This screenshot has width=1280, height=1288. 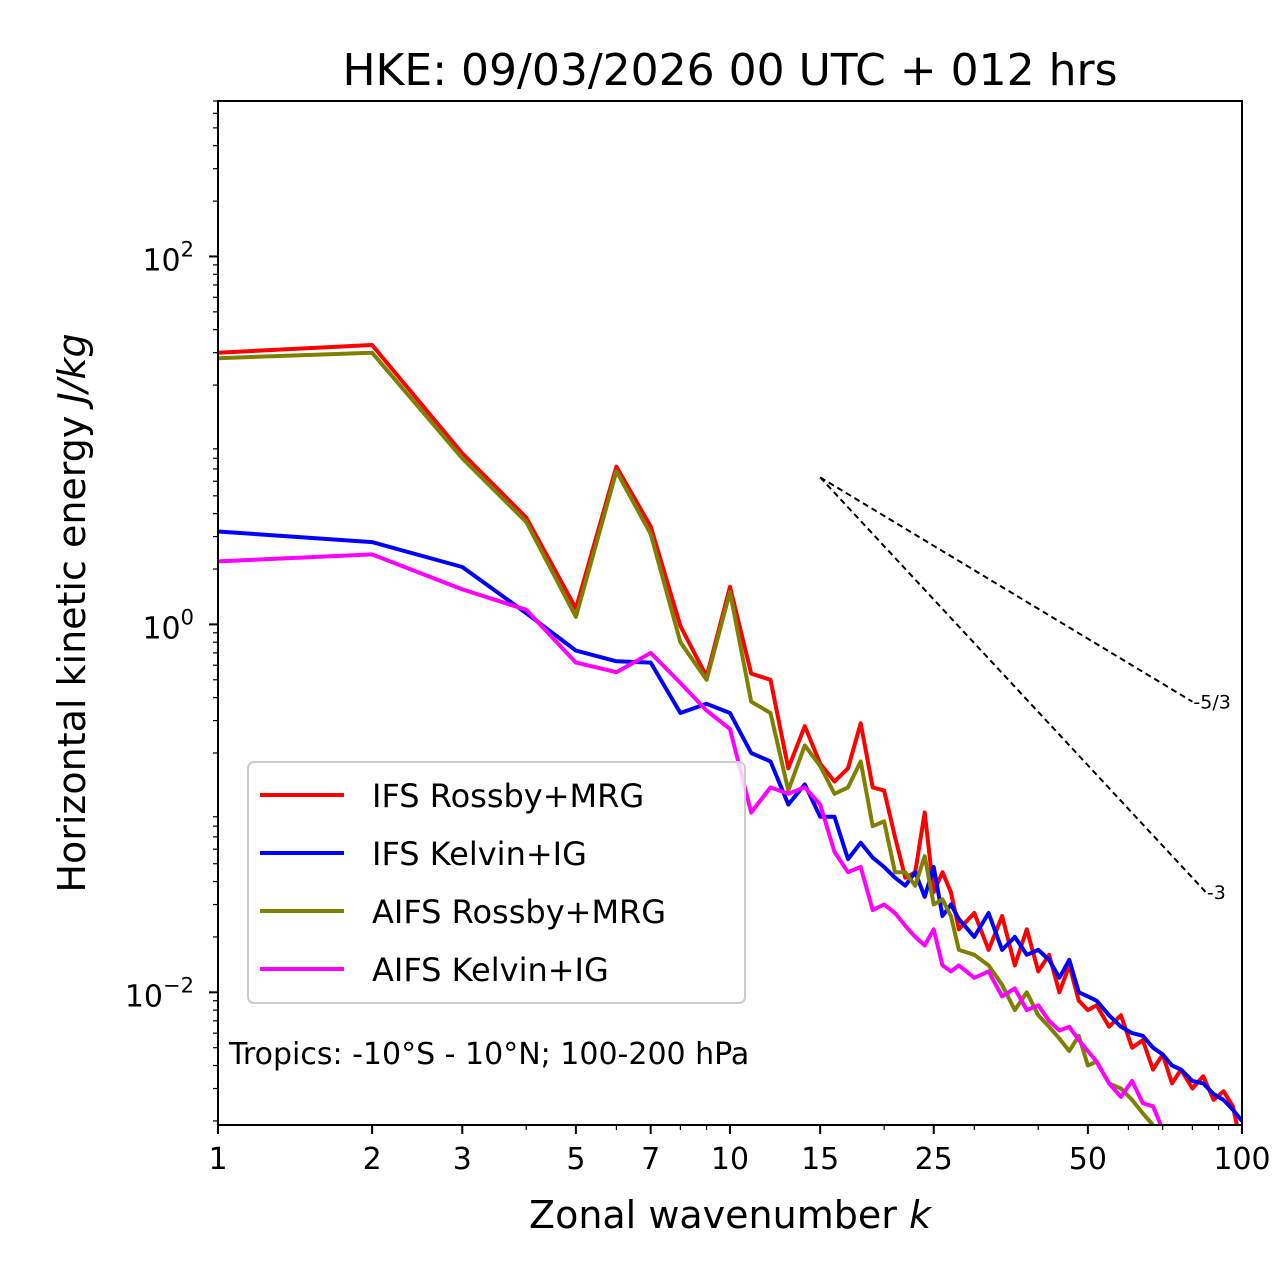 What do you see at coordinates (1088, 1159) in the screenshot?
I see `x-tick-label: 50` at bounding box center [1088, 1159].